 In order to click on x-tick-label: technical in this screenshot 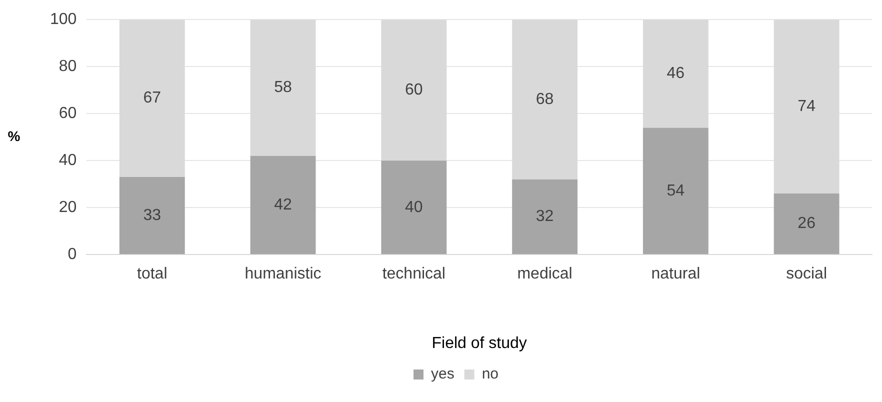, I will do `click(414, 274)`.